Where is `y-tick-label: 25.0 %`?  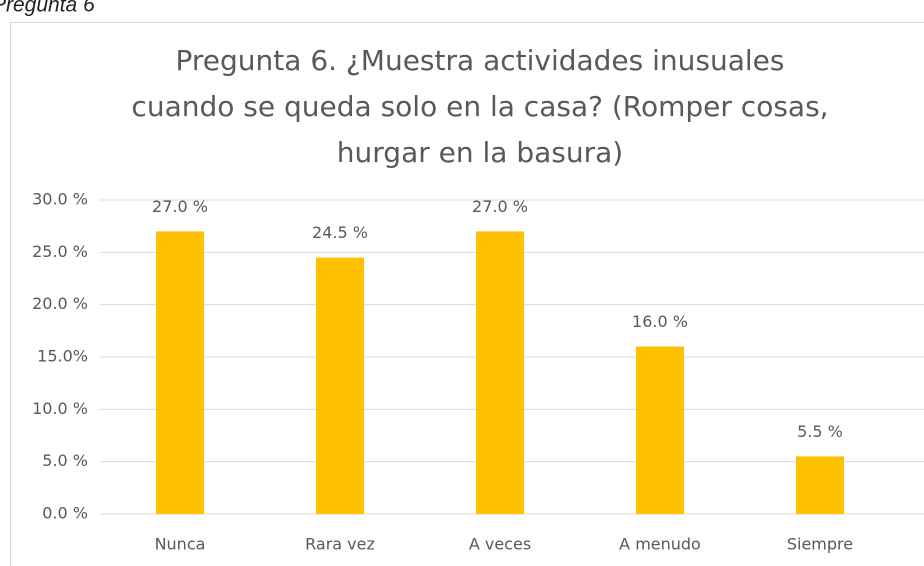
y-tick-label: 25.0 % is located at coordinates (60, 251).